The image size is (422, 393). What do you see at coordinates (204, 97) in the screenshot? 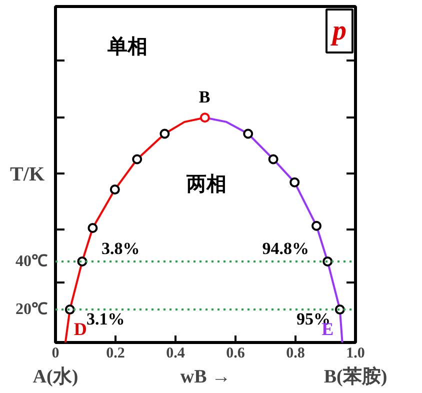
I see `annotation: B` at bounding box center [204, 97].